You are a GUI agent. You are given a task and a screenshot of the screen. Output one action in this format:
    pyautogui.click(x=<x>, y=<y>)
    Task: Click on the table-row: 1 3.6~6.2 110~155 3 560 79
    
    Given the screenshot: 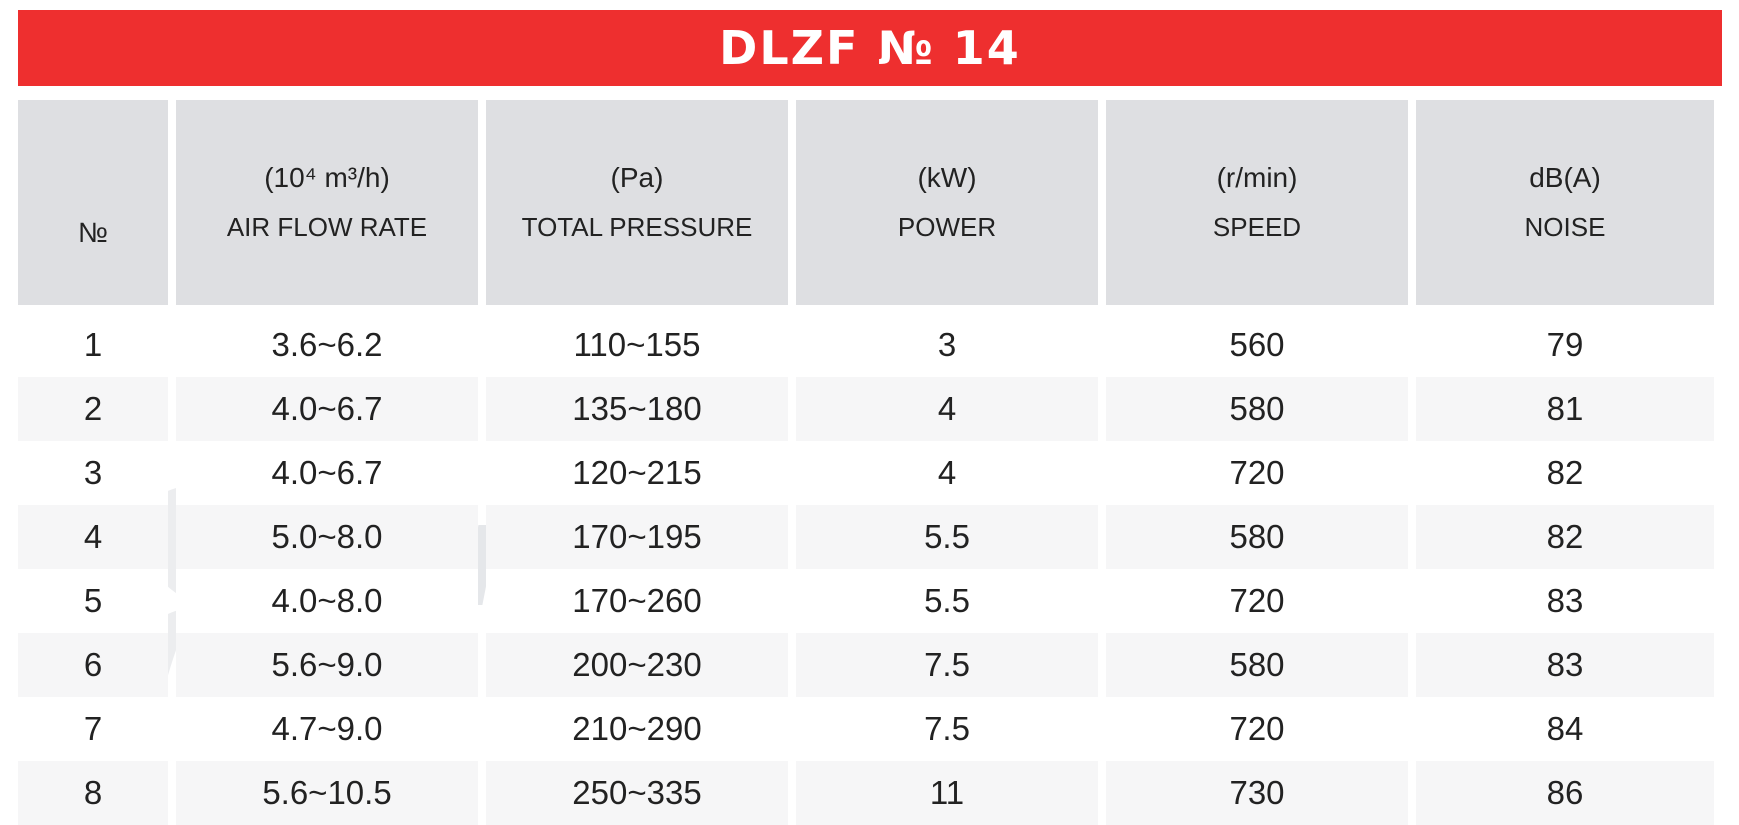 What is the action you would take?
    pyautogui.click(x=866, y=341)
    